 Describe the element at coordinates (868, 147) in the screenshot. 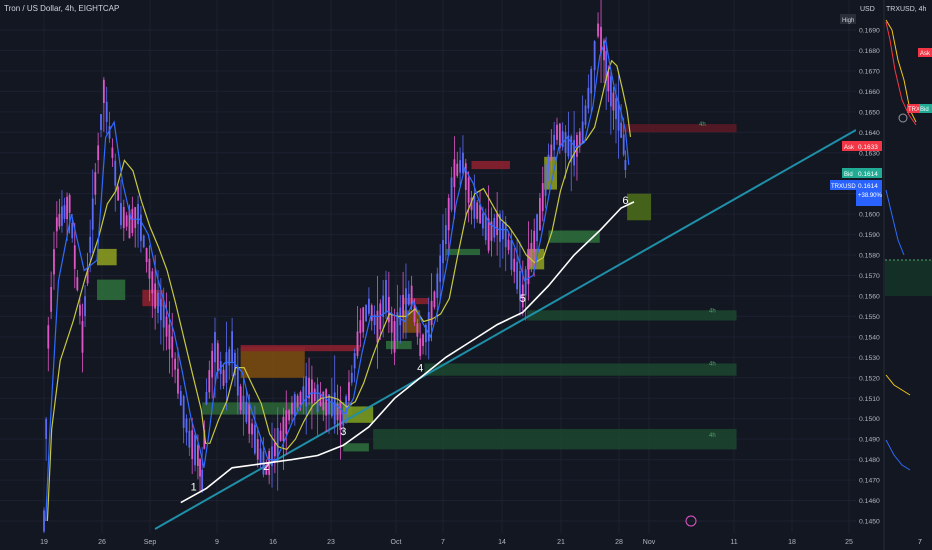

I see `ask-value: 0.1633` at that location.